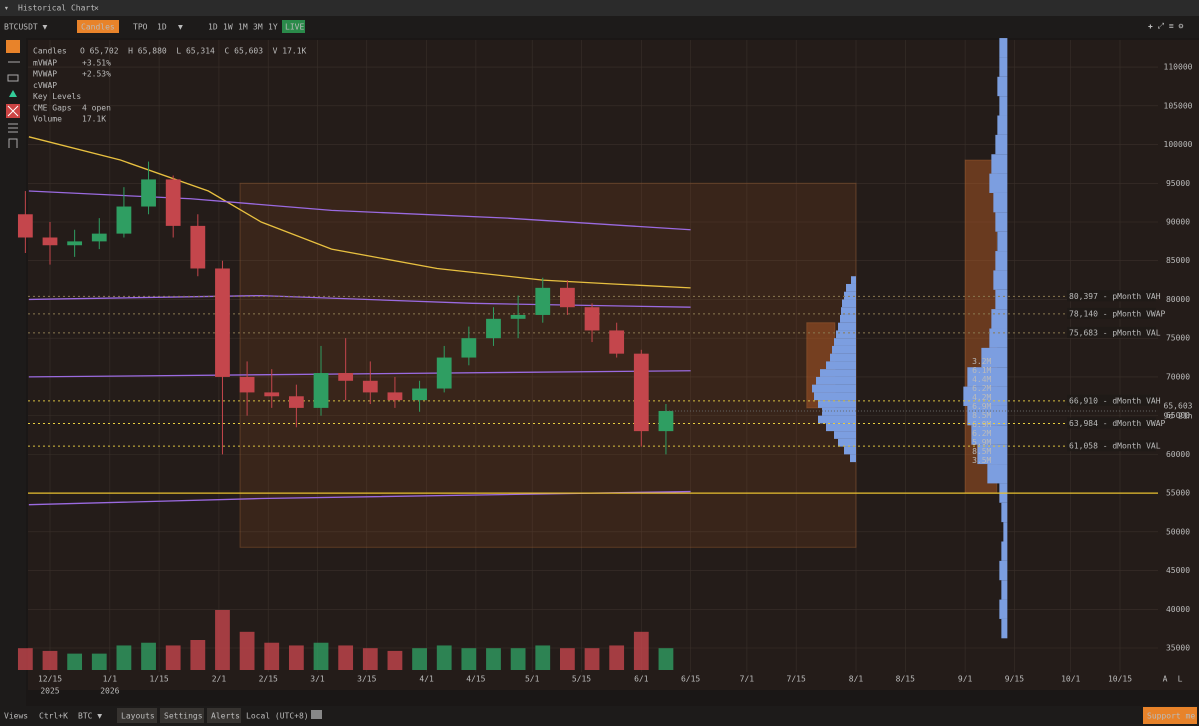  What do you see at coordinates (228, 27) in the screenshot?
I see `range-button: 1W` at bounding box center [228, 27].